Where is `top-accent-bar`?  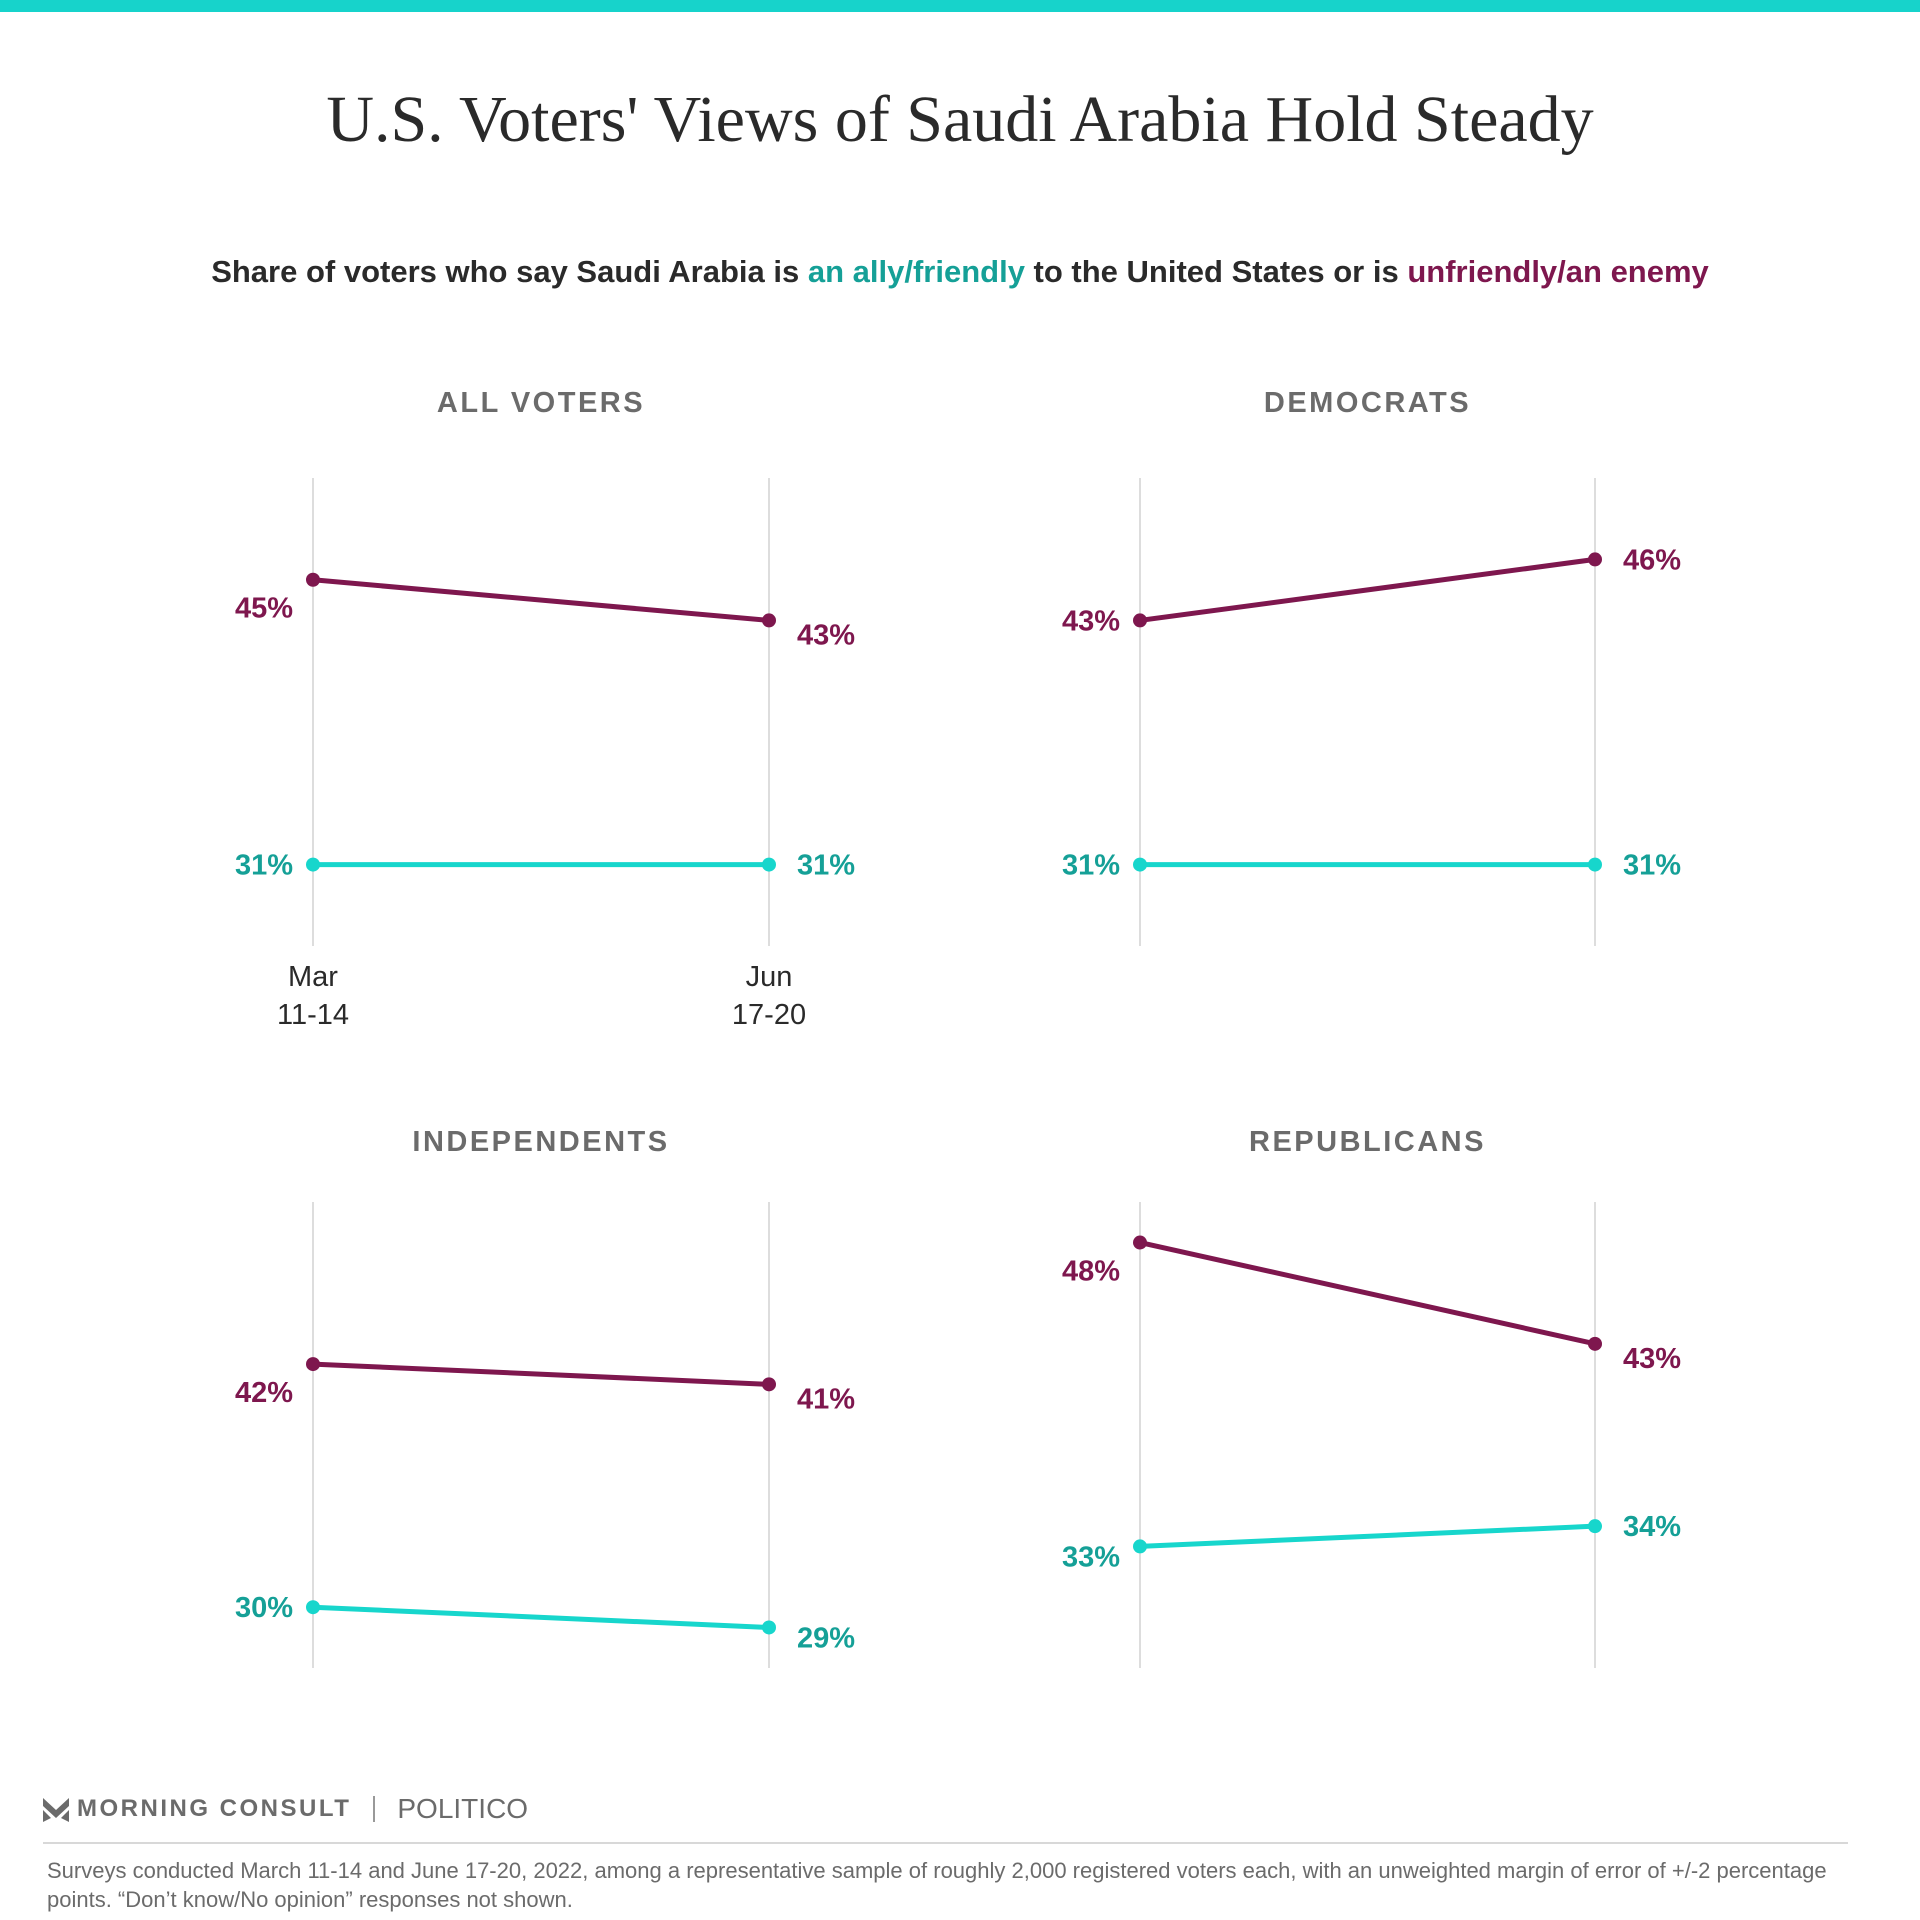
top-accent-bar is located at coordinates (960, 6).